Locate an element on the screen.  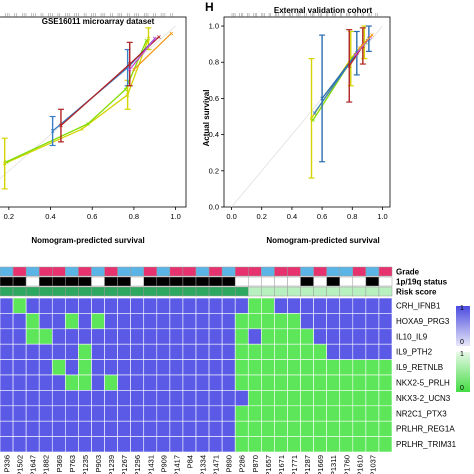
row-label: PRLHR_TRIM31 is located at coordinates (426, 444).